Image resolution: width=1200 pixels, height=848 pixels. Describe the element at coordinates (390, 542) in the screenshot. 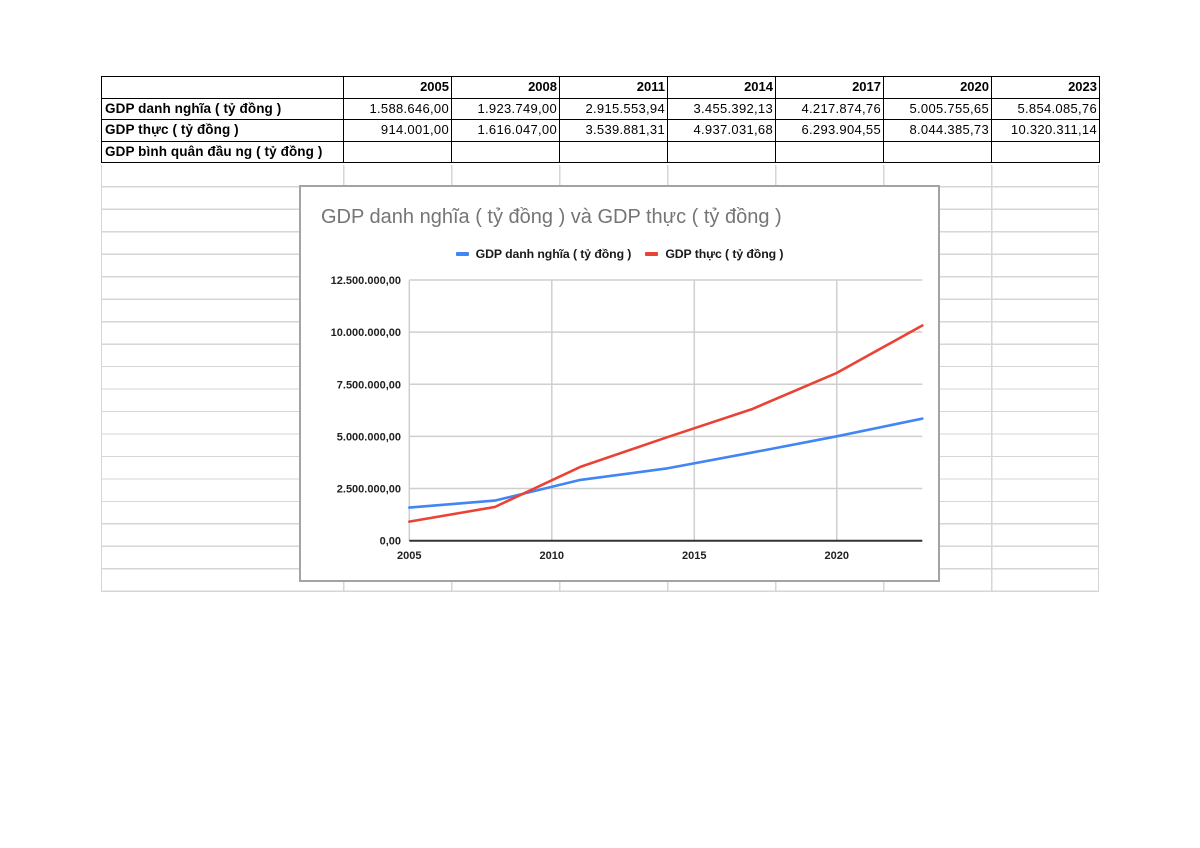

I see `y-tick-label: 0,00` at that location.